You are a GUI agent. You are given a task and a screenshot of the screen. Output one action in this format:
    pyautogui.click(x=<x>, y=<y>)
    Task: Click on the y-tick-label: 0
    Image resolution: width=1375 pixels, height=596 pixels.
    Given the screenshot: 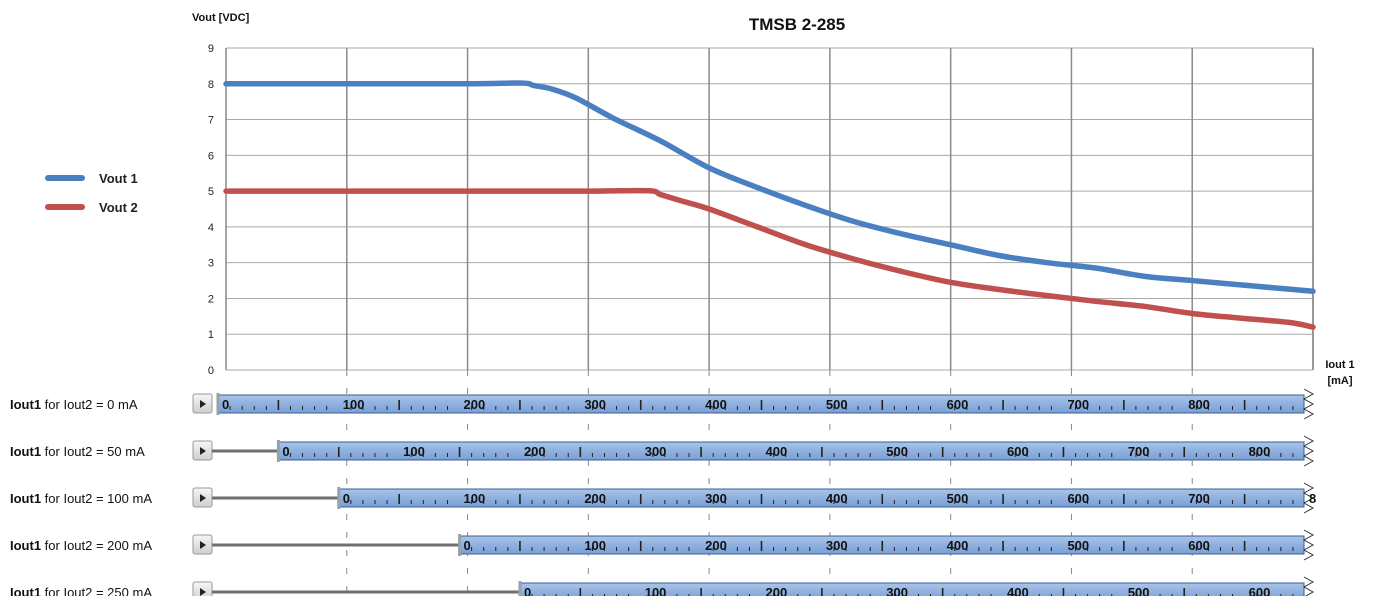 What is the action you would take?
    pyautogui.click(x=211, y=371)
    